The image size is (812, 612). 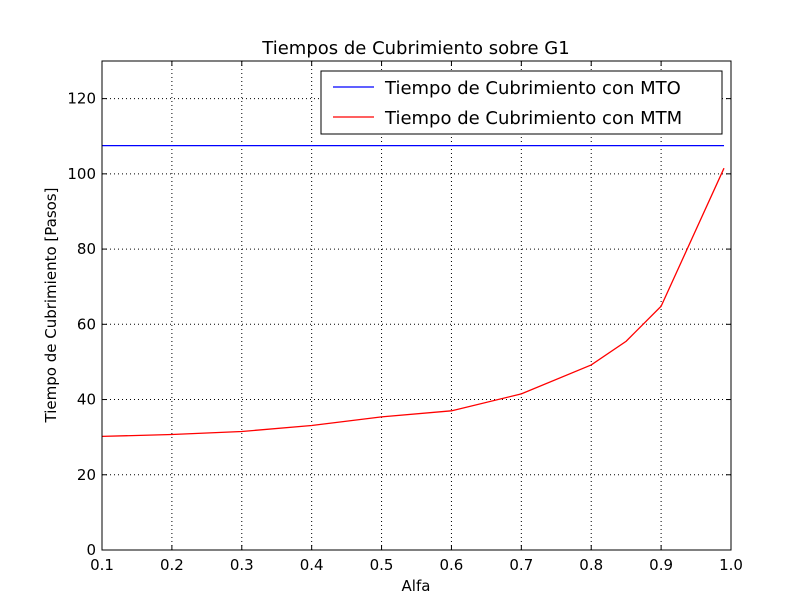 What do you see at coordinates (521, 565) in the screenshot?
I see `x-tick-label: 0.7` at bounding box center [521, 565].